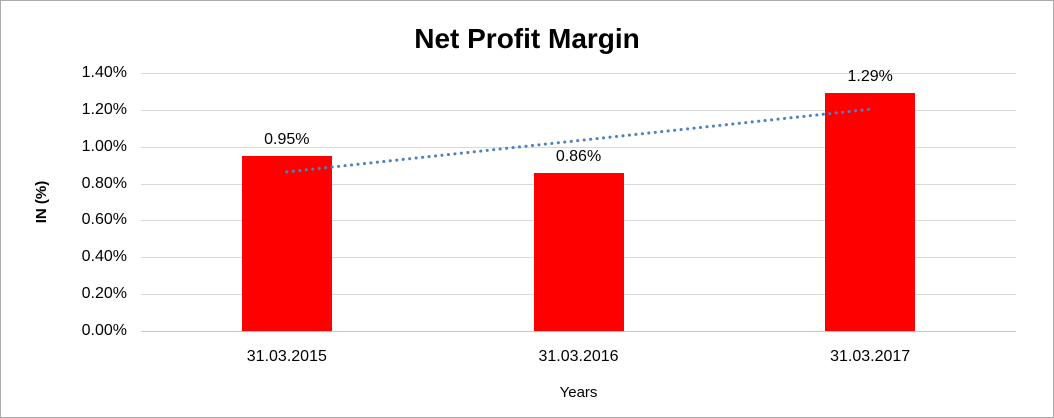 The width and height of the screenshot is (1054, 418). I want to click on y-tick-label: 0.20%, so click(104, 293).